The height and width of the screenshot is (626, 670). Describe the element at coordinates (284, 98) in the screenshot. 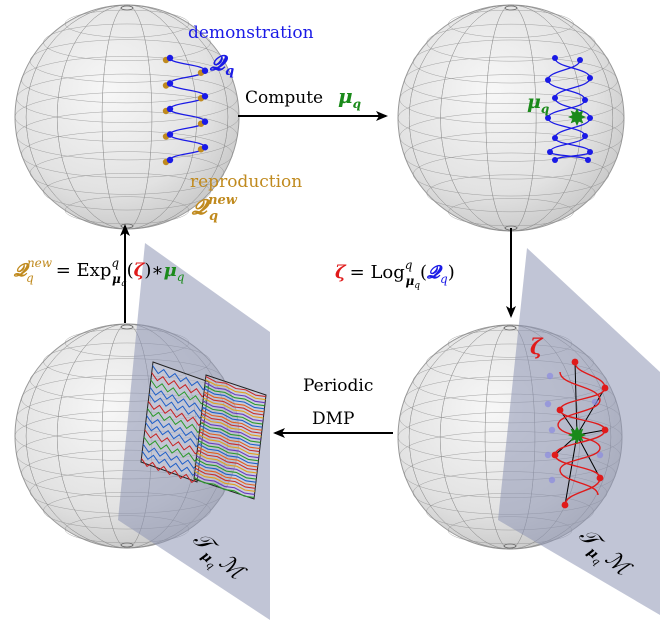

I see `compute-label: Compute` at that location.